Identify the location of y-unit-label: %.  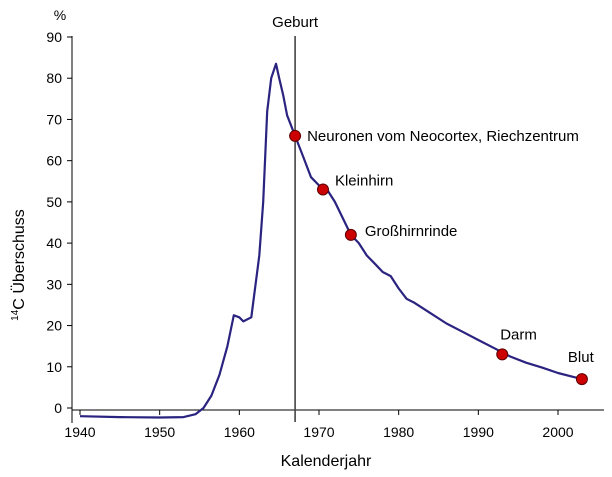
(60, 15).